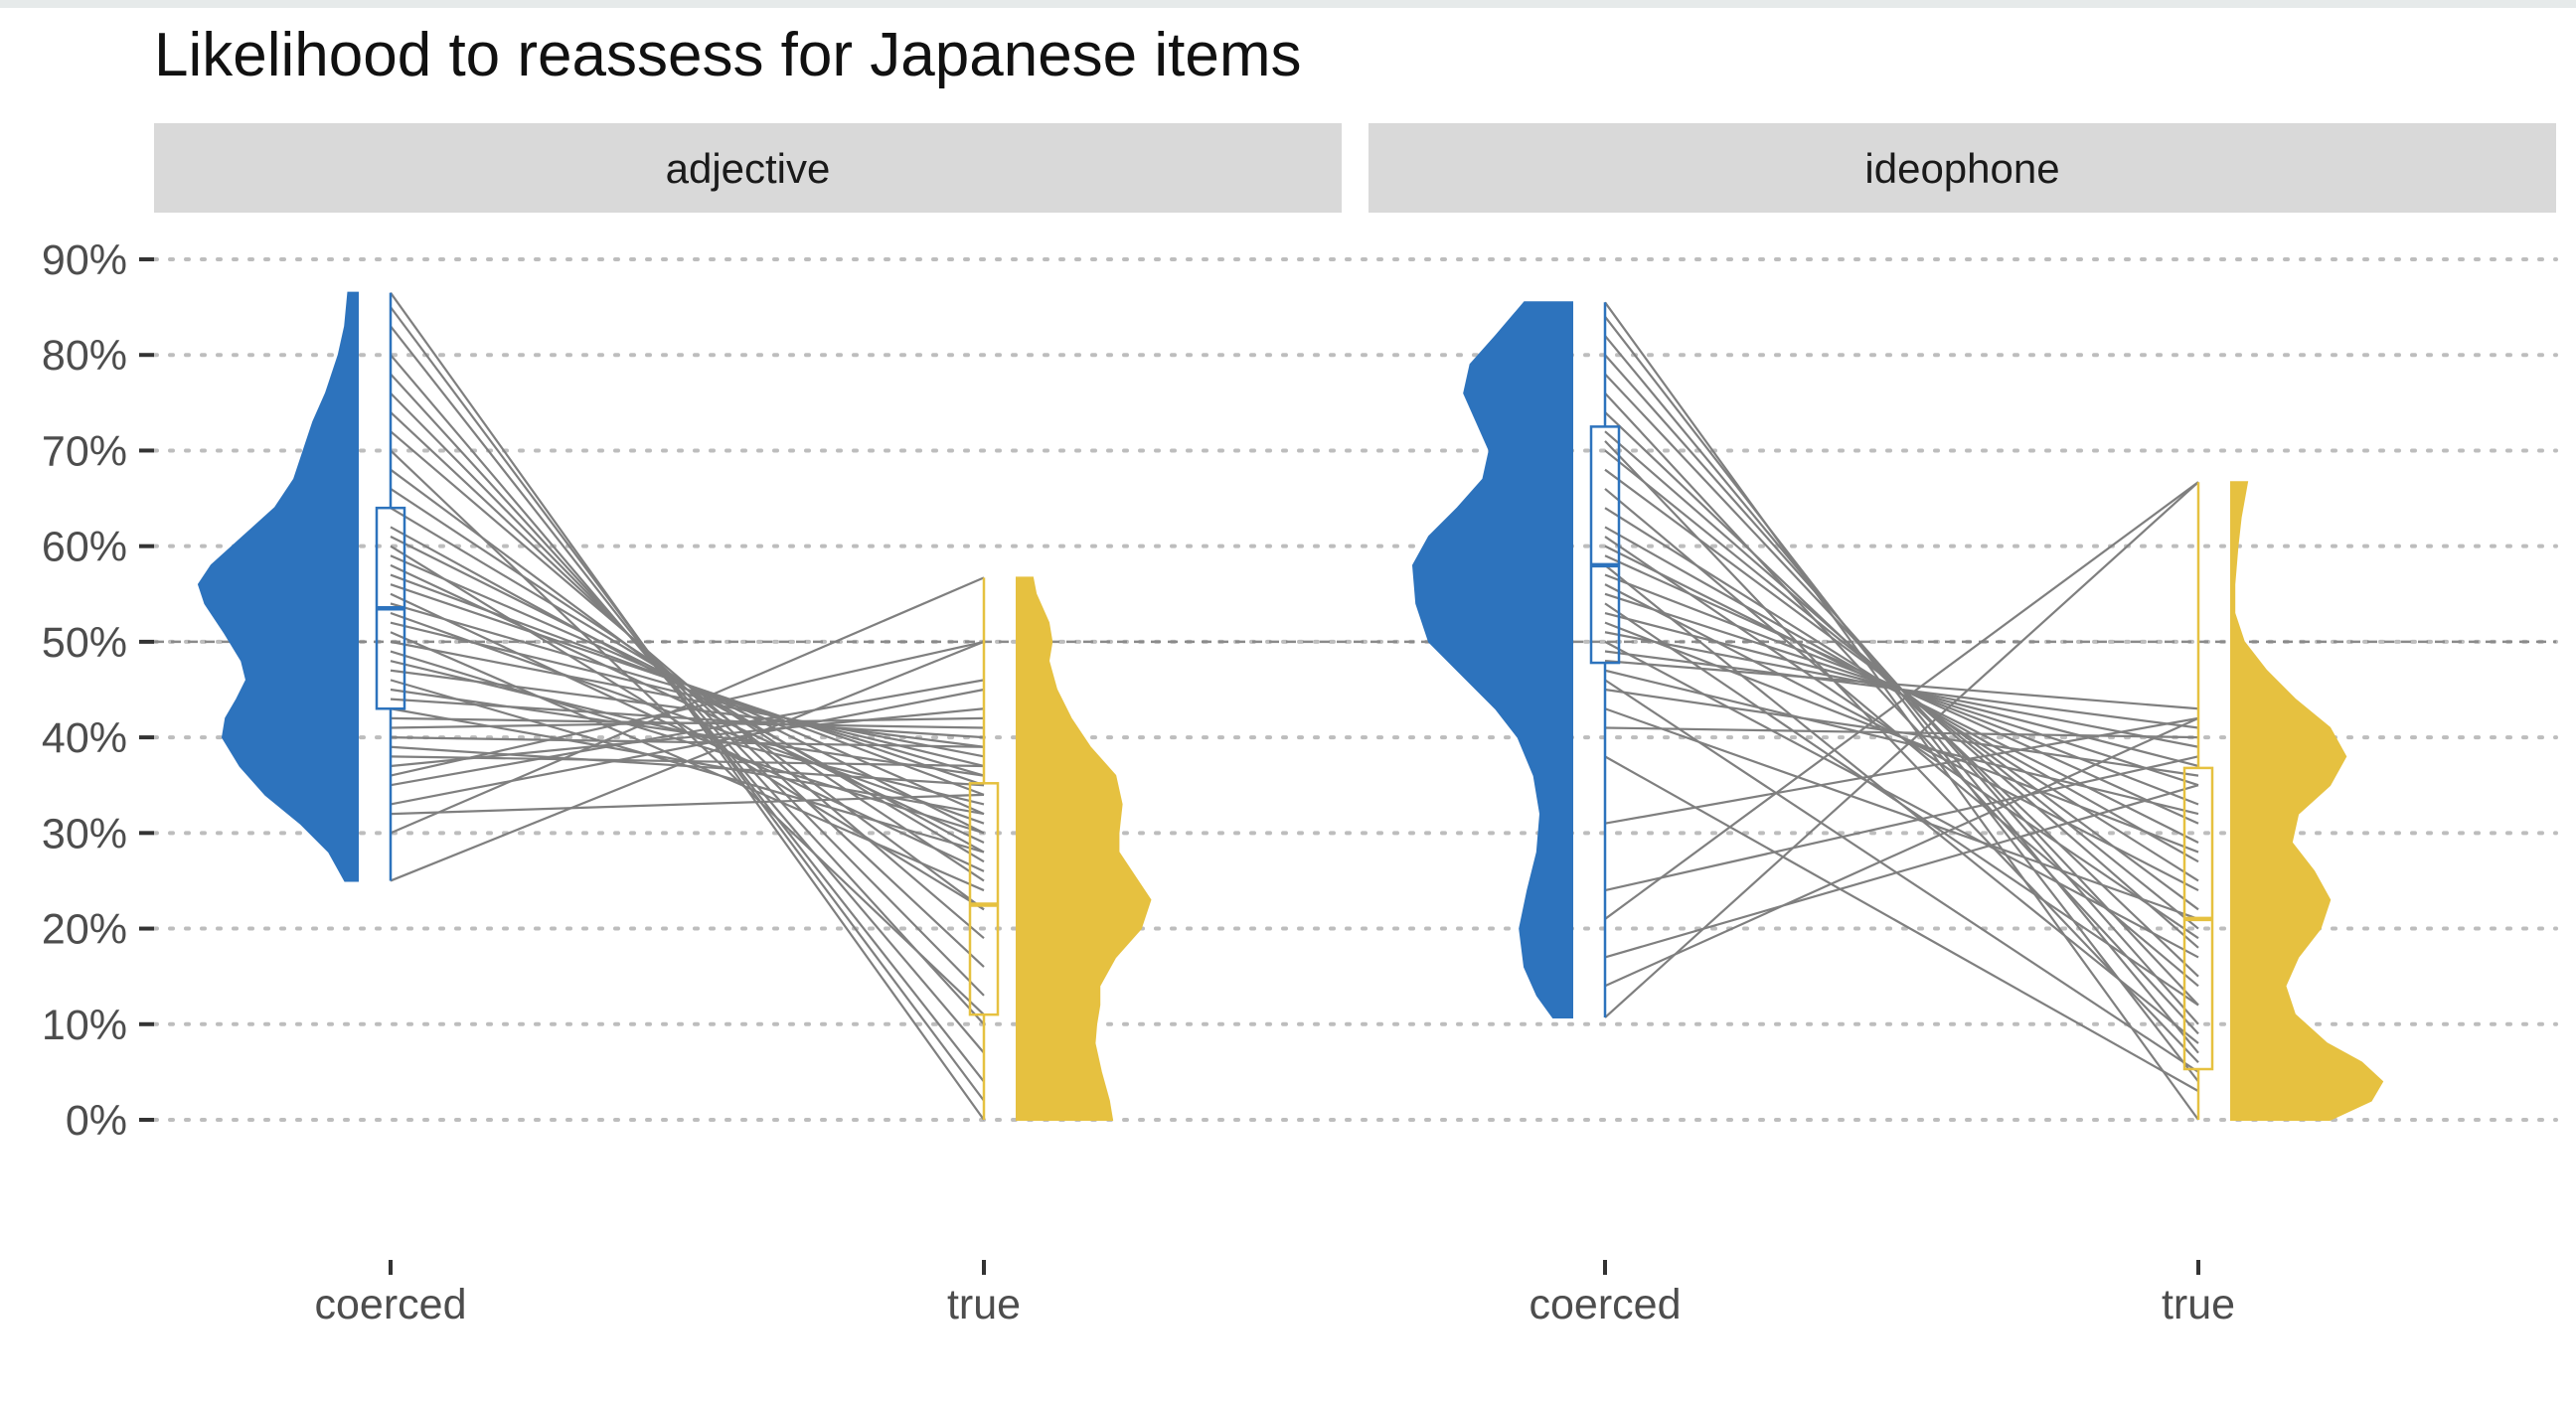  I want to click on top-border, so click(1288, 4).